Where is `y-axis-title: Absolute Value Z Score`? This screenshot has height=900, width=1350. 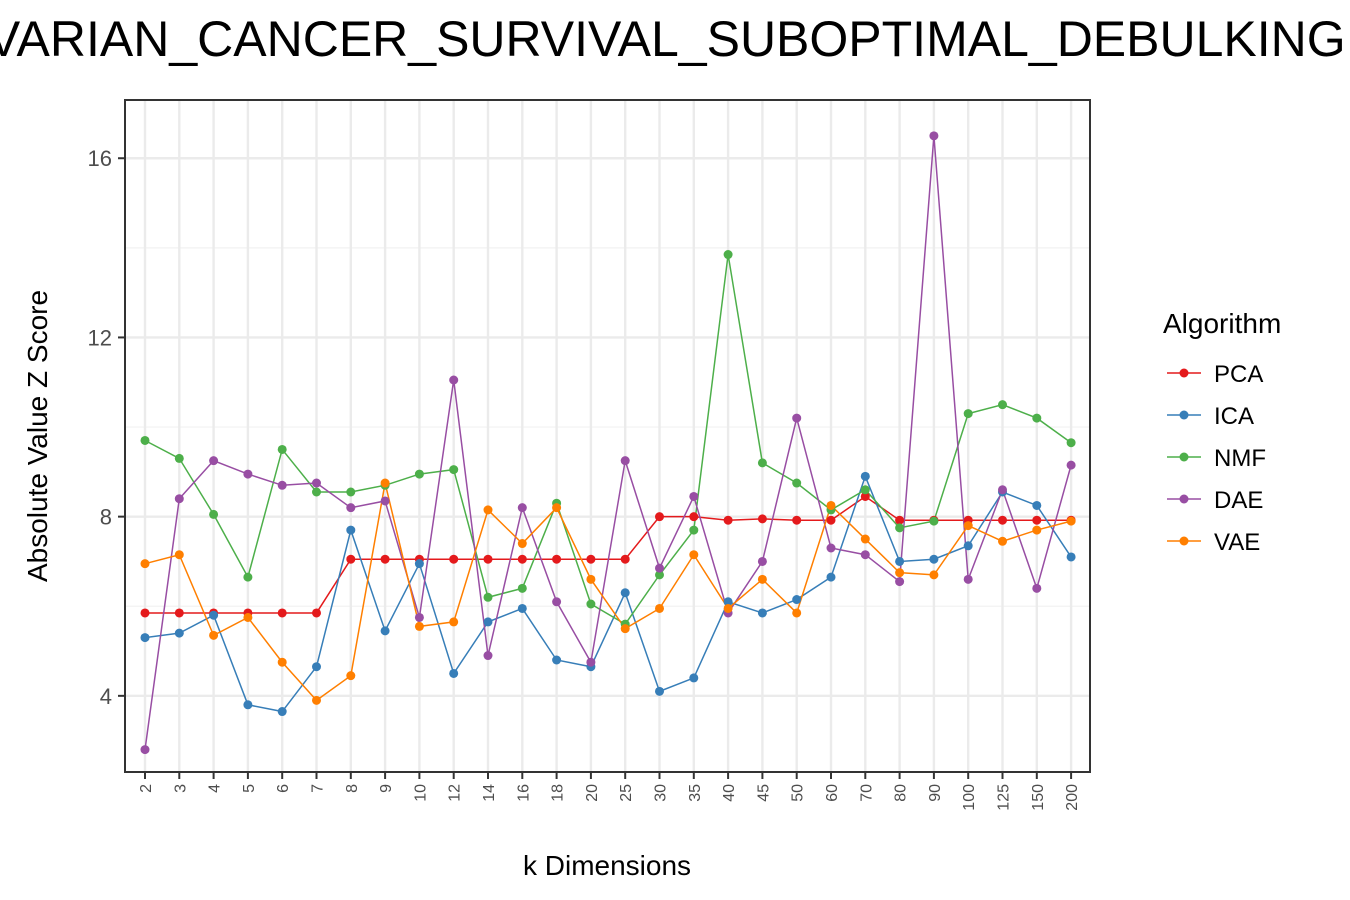 y-axis-title: Absolute Value Z Score is located at coordinates (37, 436).